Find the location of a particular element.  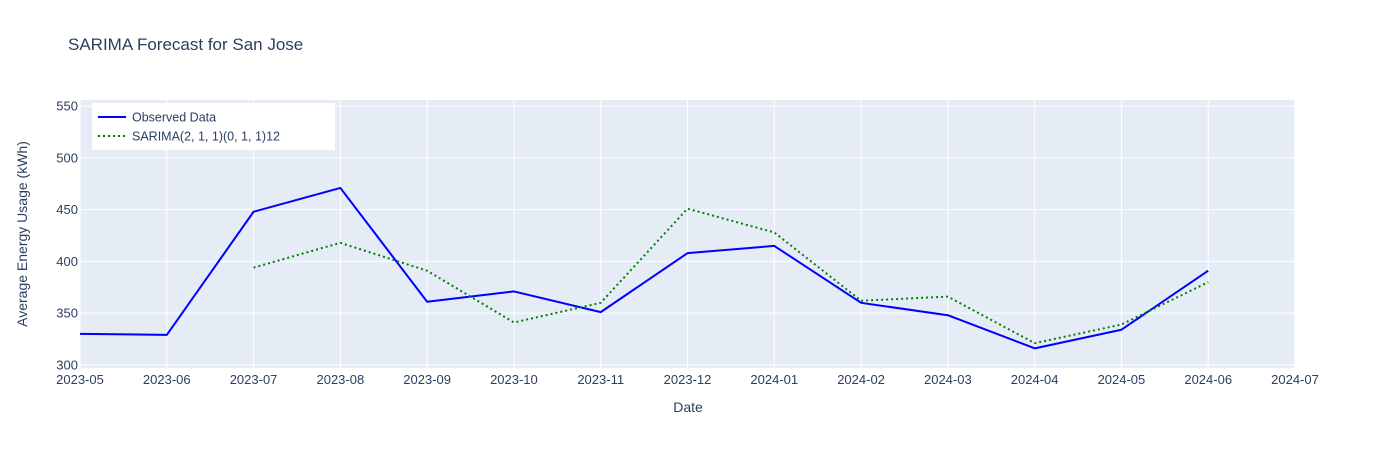

x-axis-title: Date is located at coordinates (688, 407).